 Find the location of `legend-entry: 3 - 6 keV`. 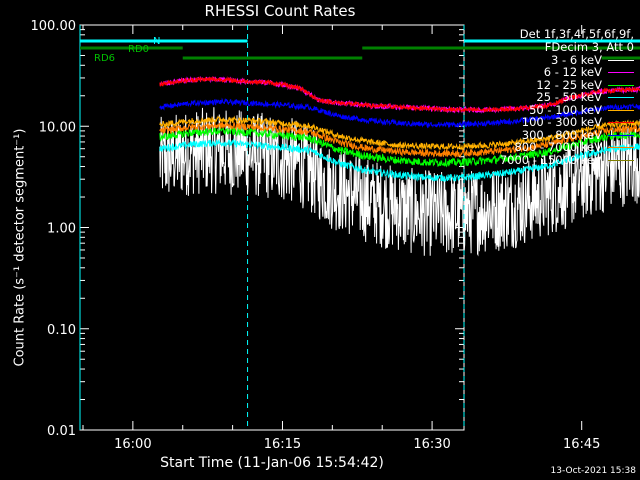

legend-entry: 3 - 6 keV is located at coordinates (554, 59).